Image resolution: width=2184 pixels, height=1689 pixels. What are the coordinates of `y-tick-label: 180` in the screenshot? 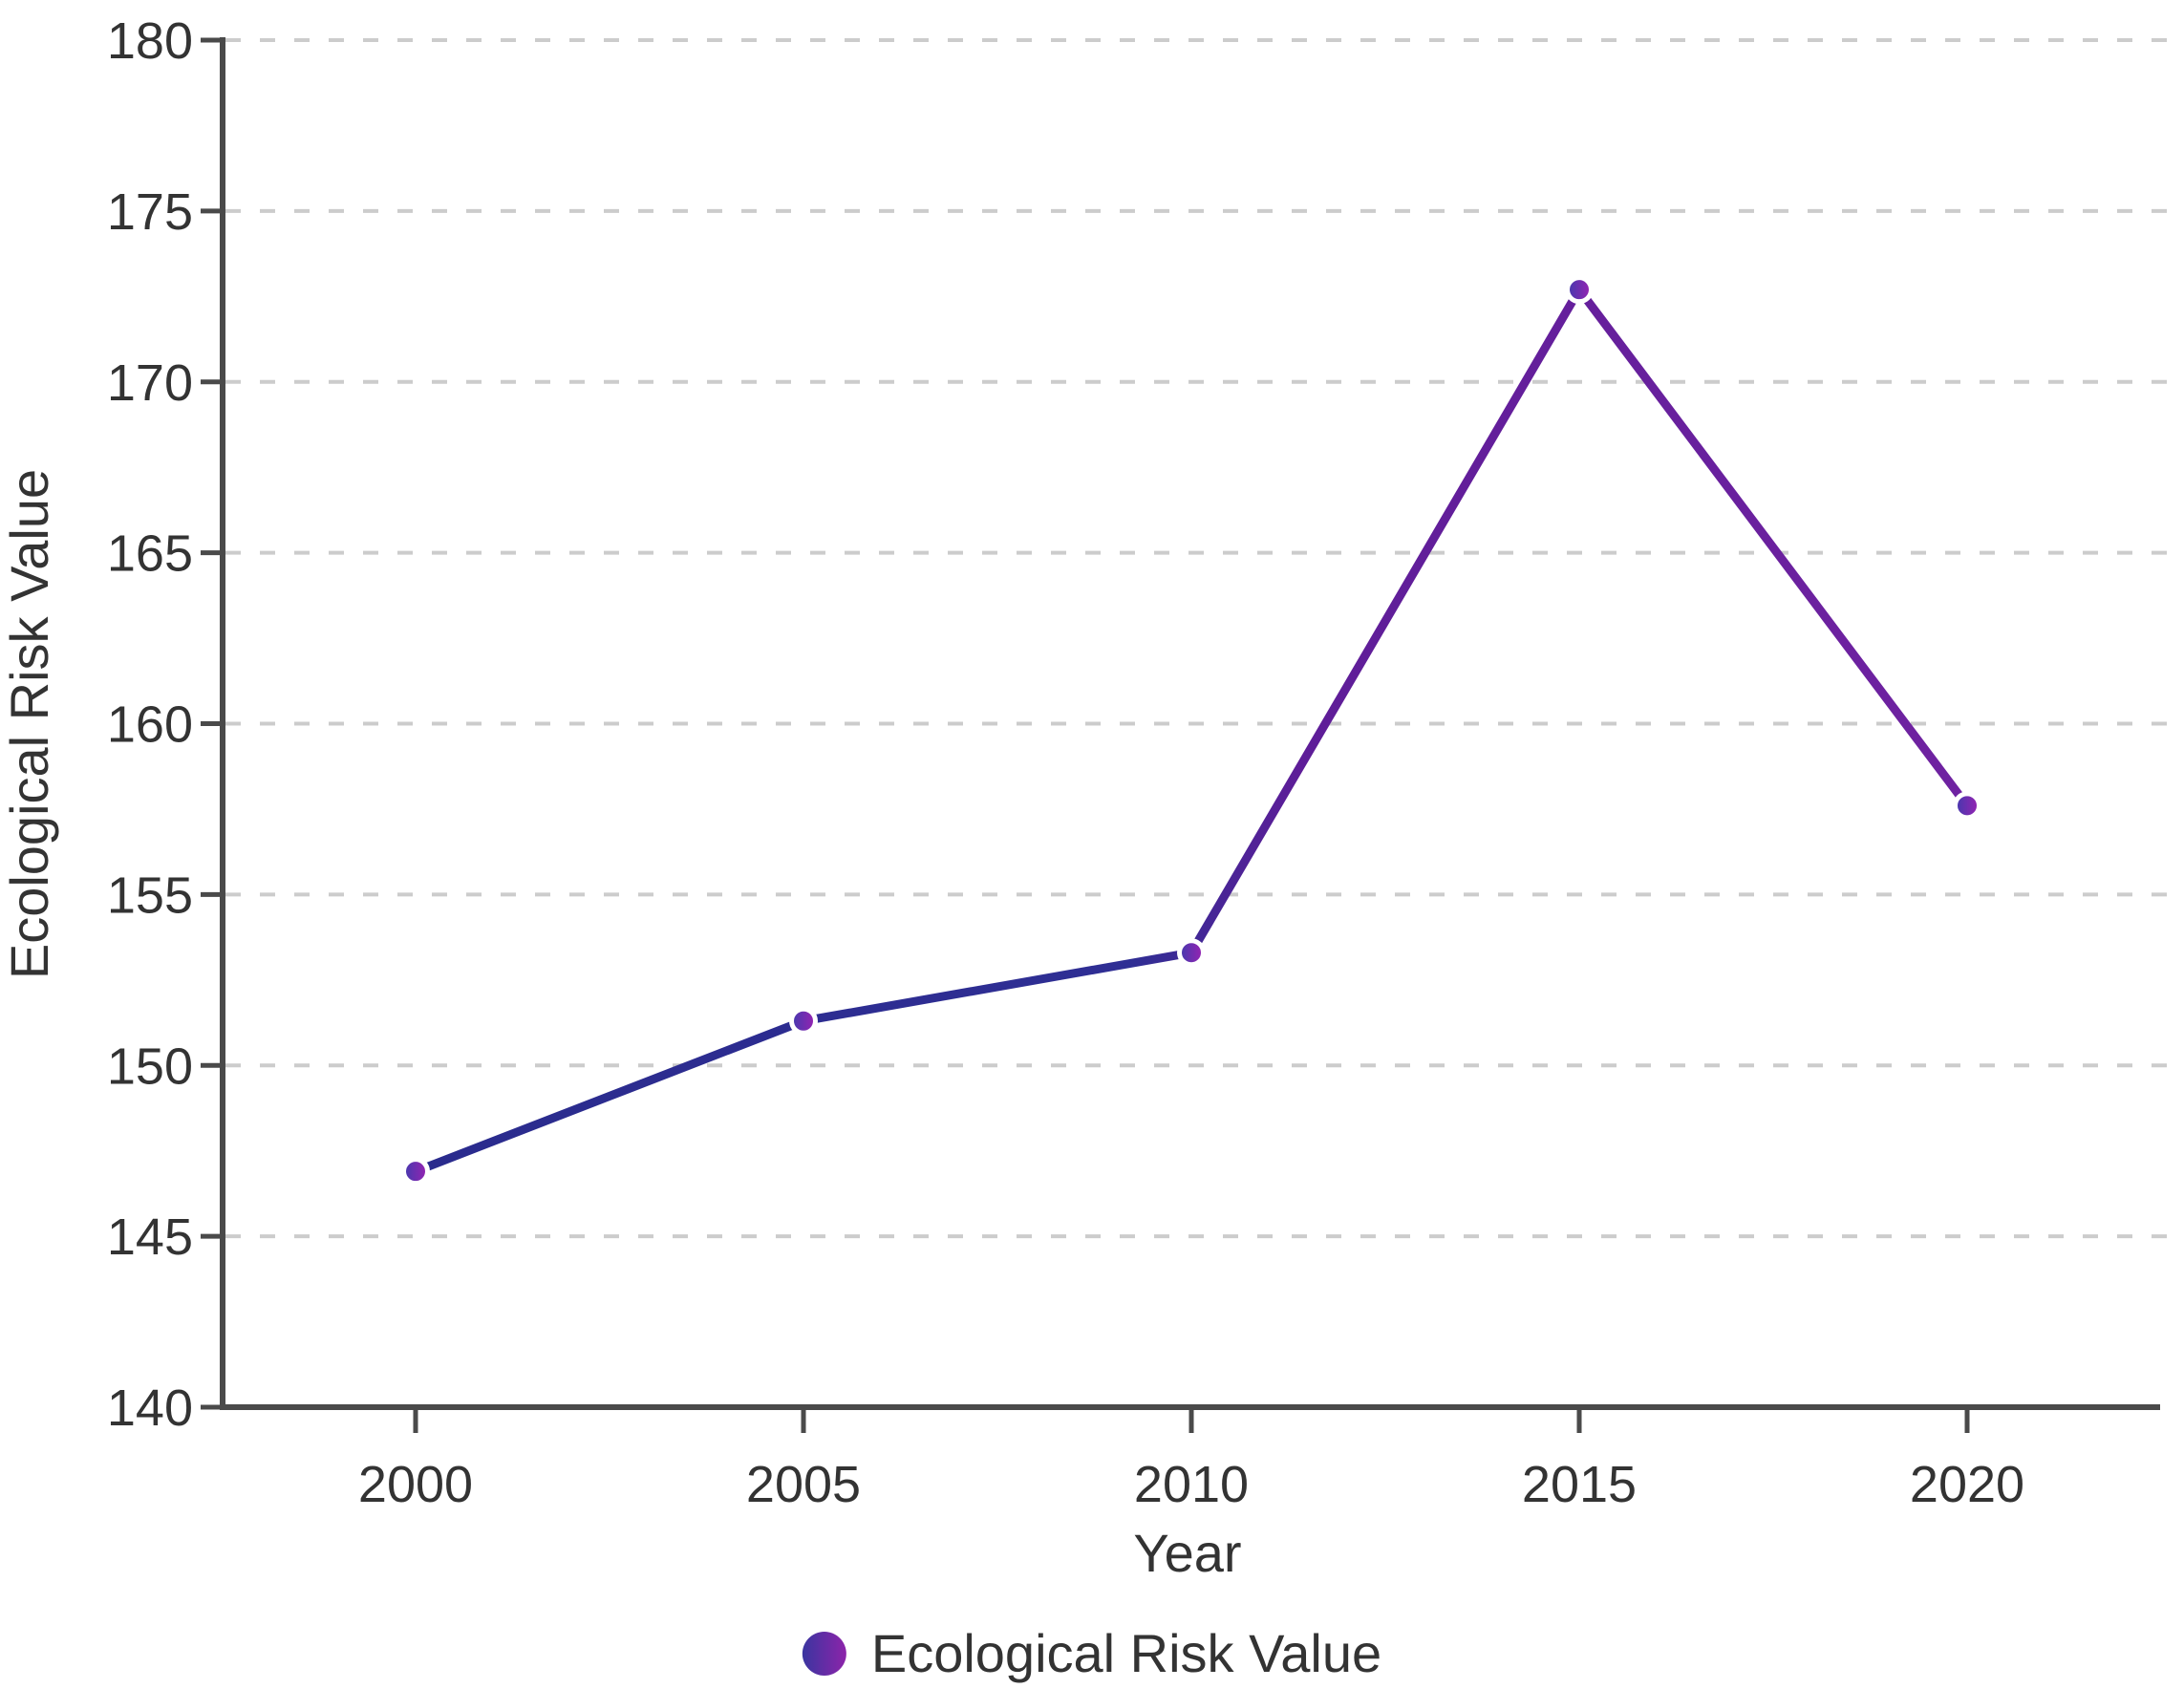 It's located at (150, 41).